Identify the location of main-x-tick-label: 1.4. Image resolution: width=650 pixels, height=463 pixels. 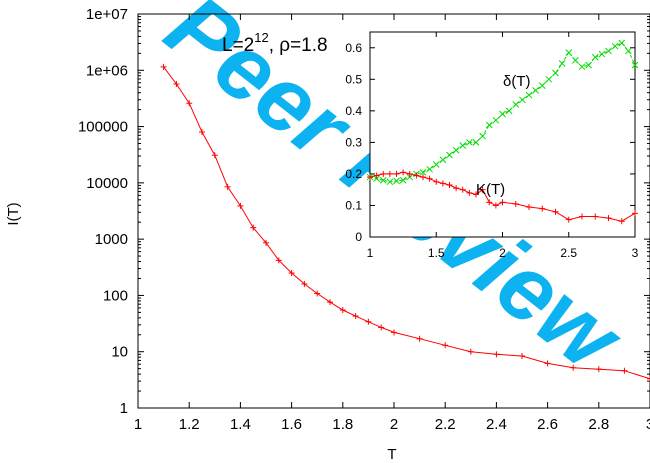
(240, 424).